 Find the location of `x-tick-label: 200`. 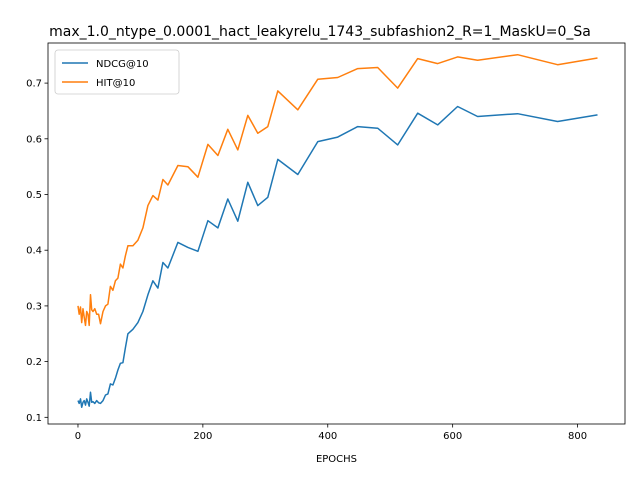

x-tick-label: 200 is located at coordinates (202, 436).